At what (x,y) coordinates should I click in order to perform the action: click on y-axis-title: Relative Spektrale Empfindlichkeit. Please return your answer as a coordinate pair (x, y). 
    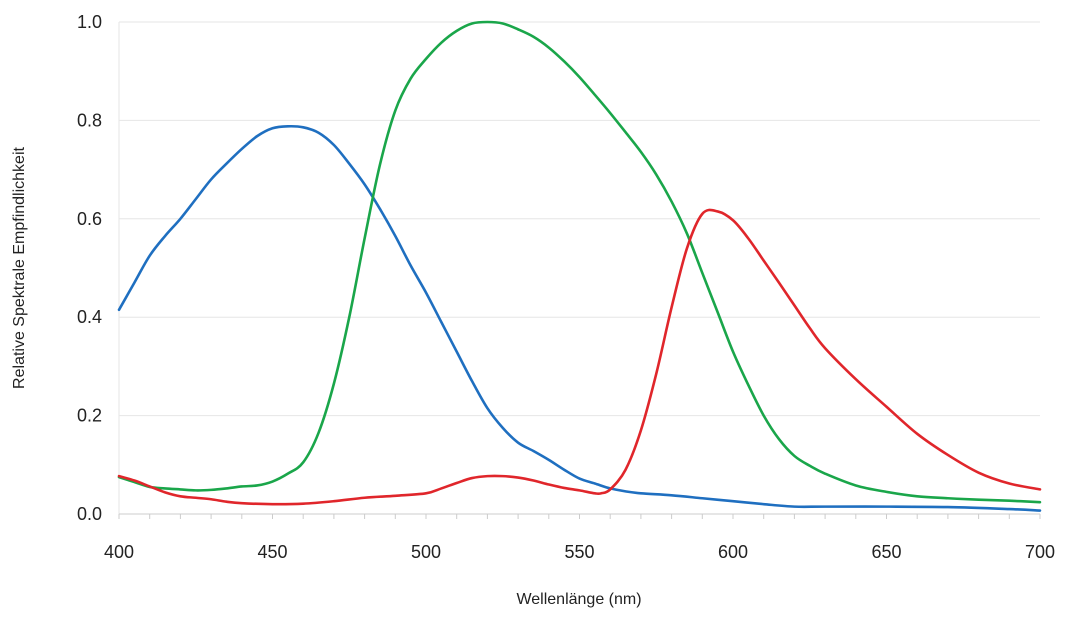
    Looking at the image, I should click on (19, 268).